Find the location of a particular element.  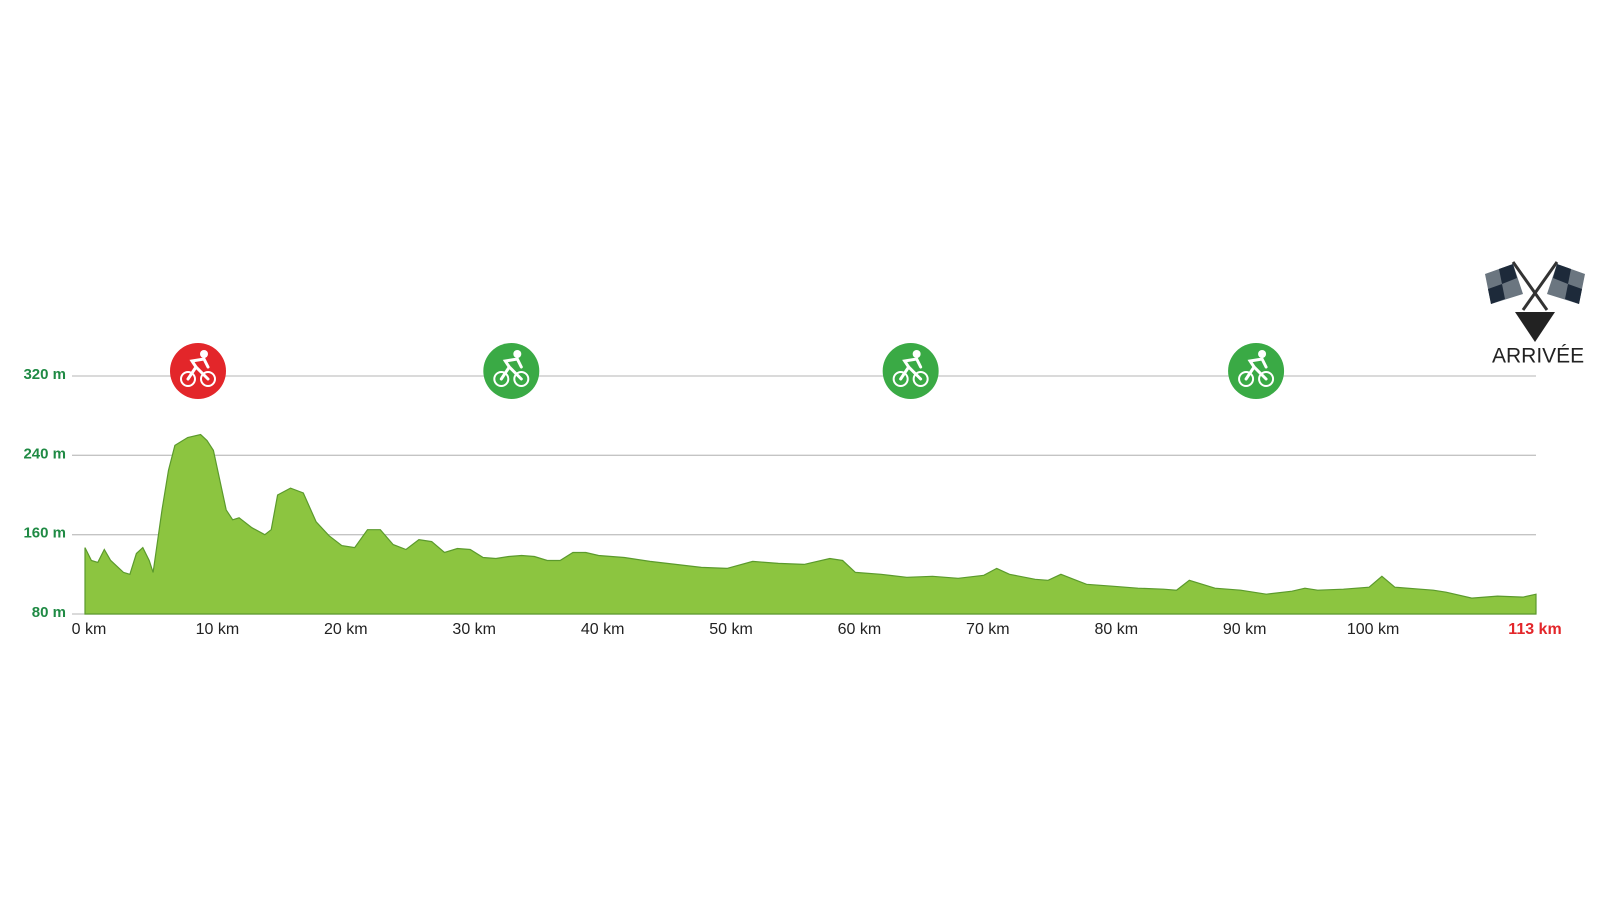

x-tick-label: 40 km is located at coordinates (603, 629).